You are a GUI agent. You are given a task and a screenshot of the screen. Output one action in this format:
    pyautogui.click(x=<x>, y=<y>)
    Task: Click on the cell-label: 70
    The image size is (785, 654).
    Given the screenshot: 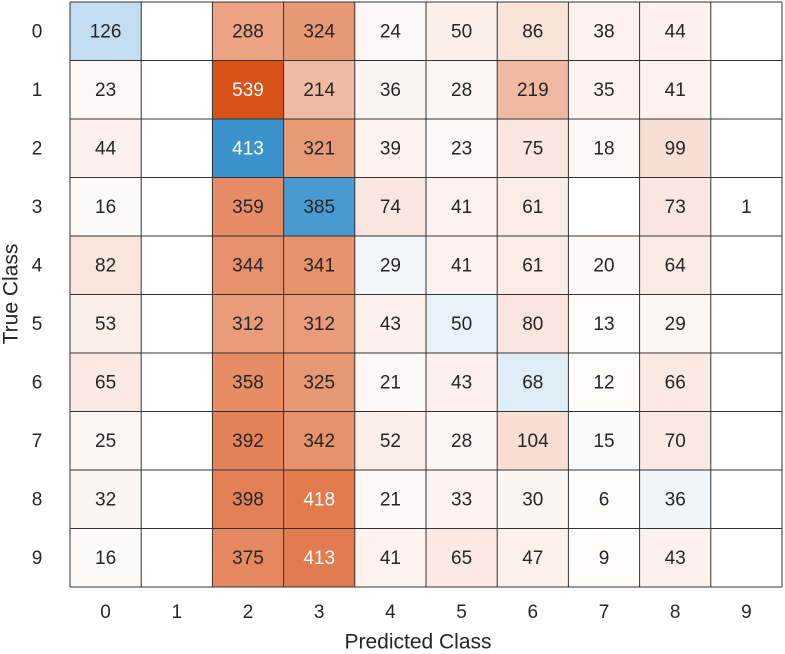 What is the action you would take?
    pyautogui.click(x=675, y=441)
    